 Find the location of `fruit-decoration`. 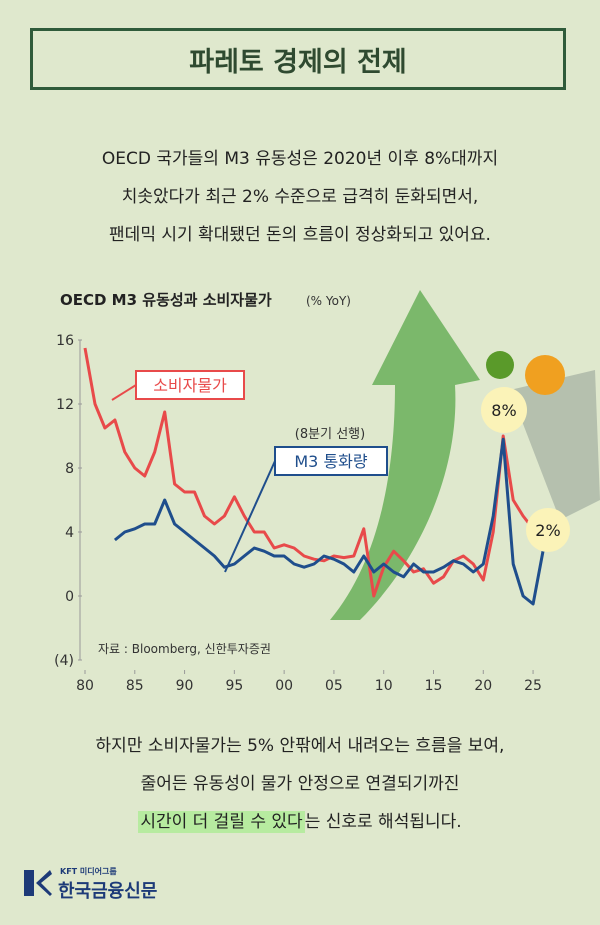

fruit-decoration is located at coordinates (545, 375).